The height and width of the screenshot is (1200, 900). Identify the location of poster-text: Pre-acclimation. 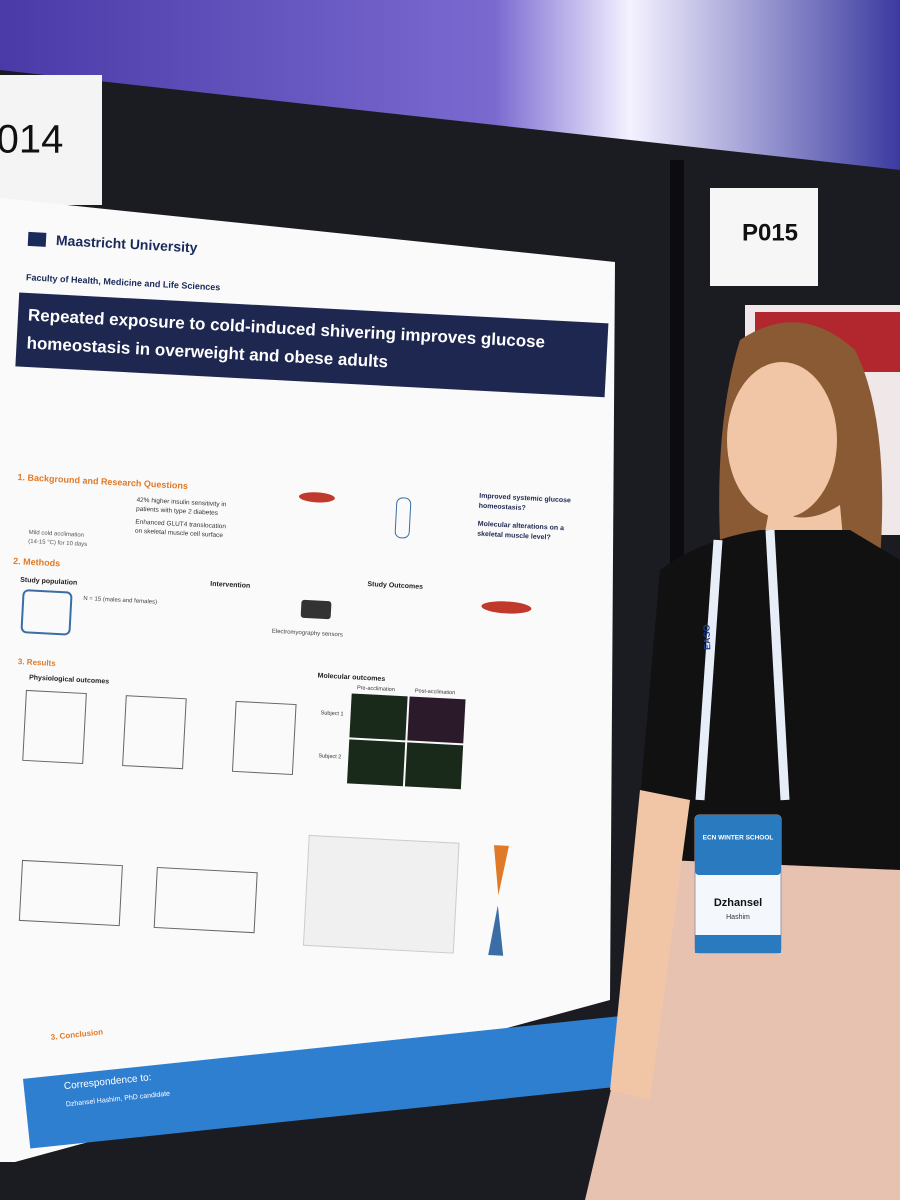
(376, 689).